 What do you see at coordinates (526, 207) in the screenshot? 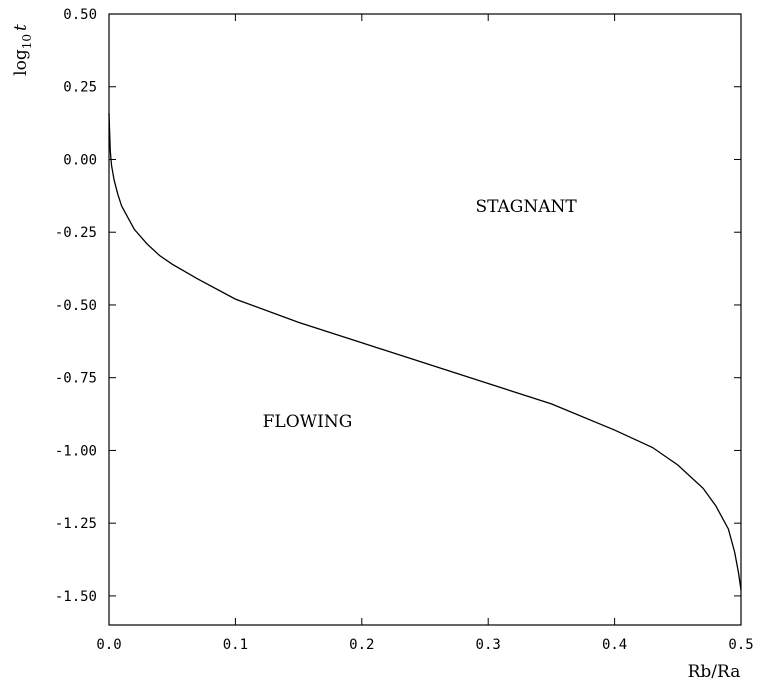
I see `annotation-stagnant: STAGNANT` at bounding box center [526, 207].